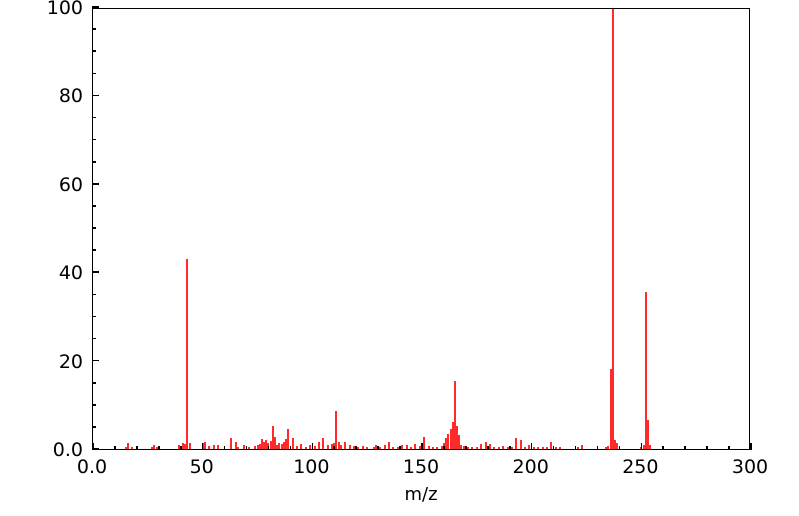 This screenshot has height=516, width=799. Describe the element at coordinates (530, 467) in the screenshot. I see `x-tick-label: 200` at that location.